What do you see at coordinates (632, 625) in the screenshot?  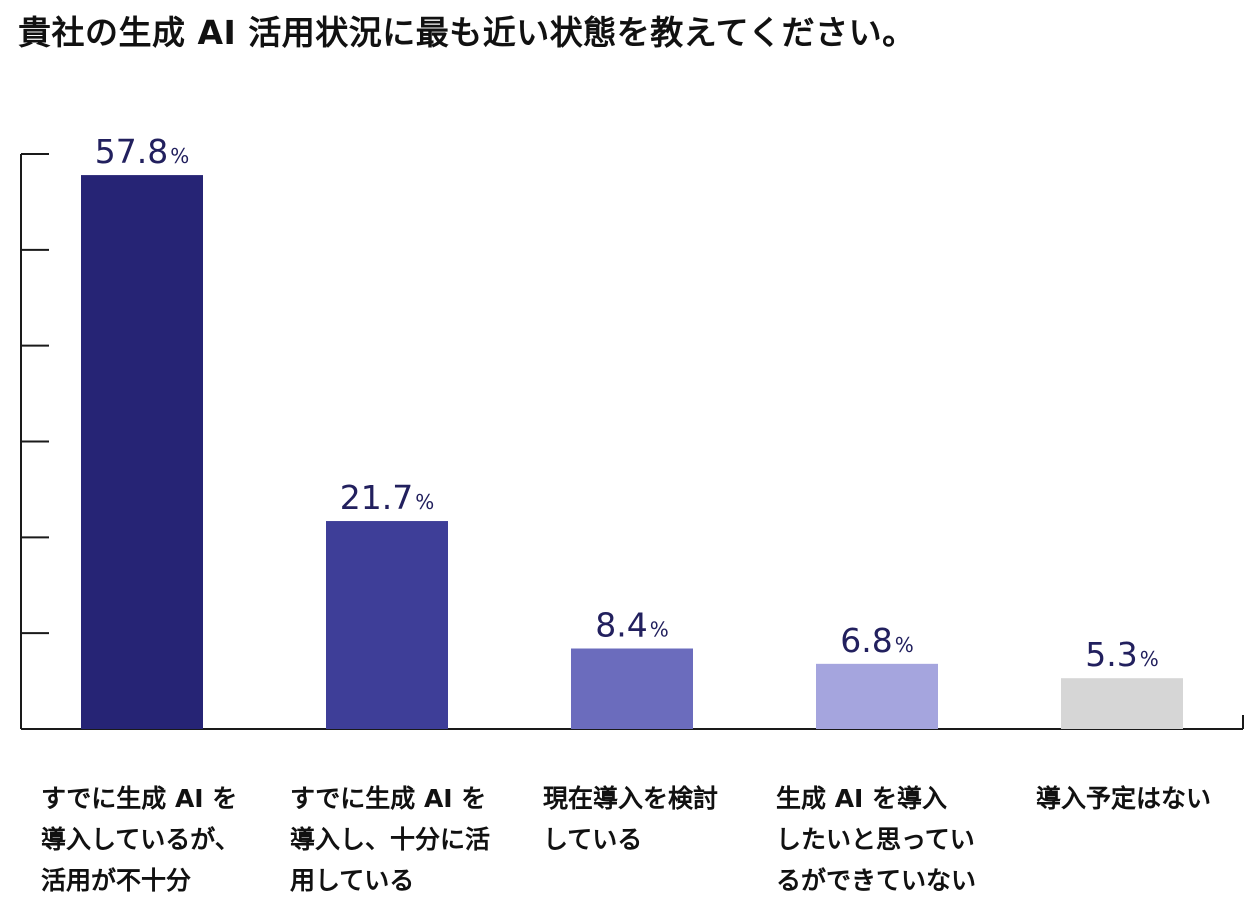 I see `value-label: 8.4%` at bounding box center [632, 625].